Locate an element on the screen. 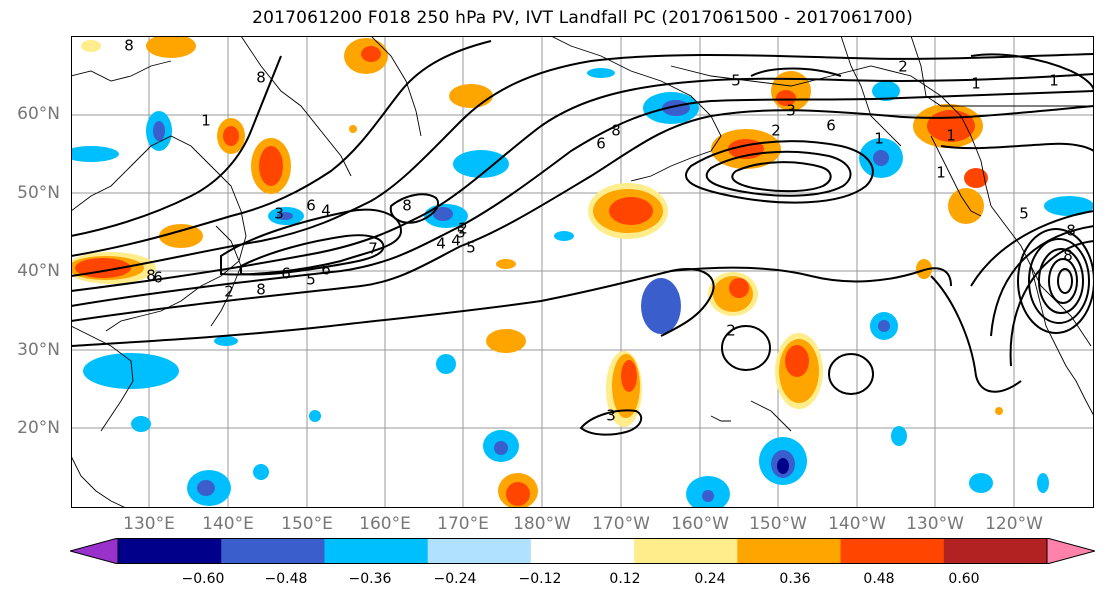 This screenshot has height=601, width=1105. colorbar-tick: −0.48 is located at coordinates (286, 579).